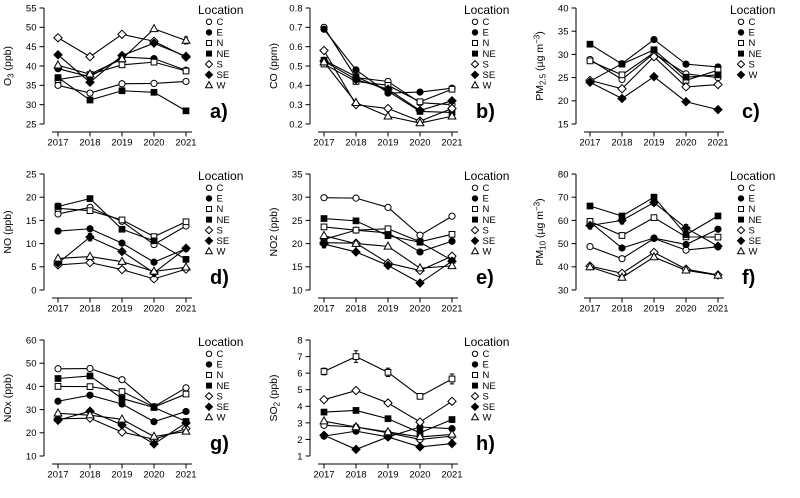  What do you see at coordinates (275, 397) in the screenshot?
I see `y-axis-title: SO2 (ppb)` at bounding box center [275, 397].